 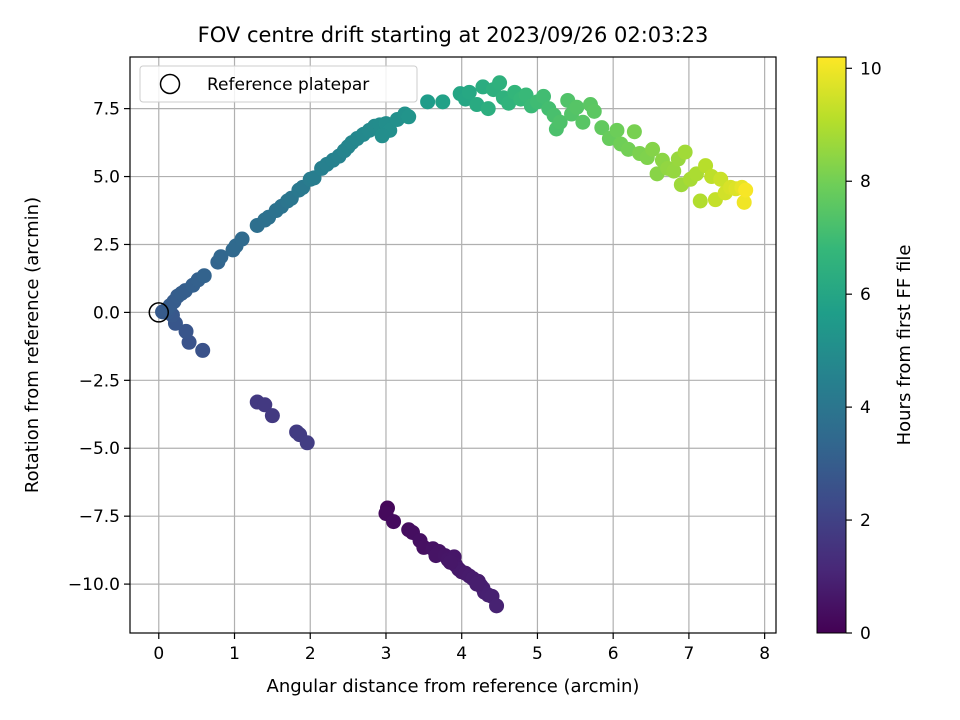 What do you see at coordinates (106, 178) in the screenshot?
I see `y-tick-label: 5.0` at bounding box center [106, 178].